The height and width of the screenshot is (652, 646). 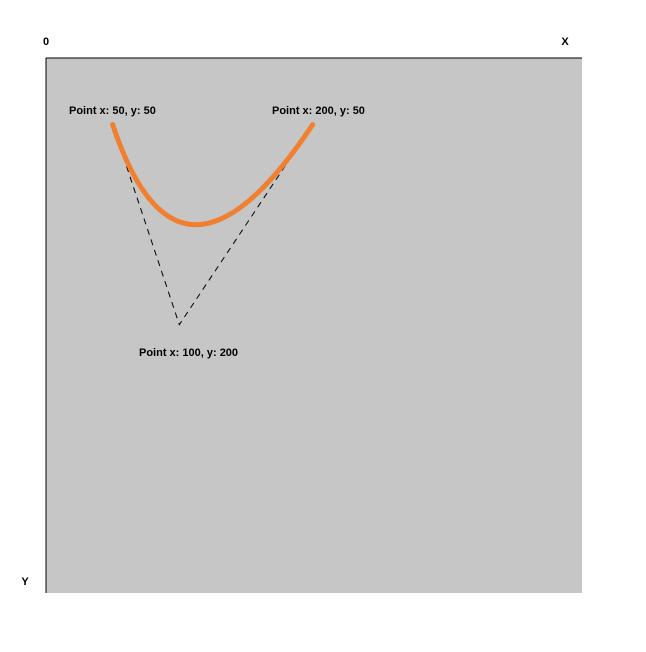 What do you see at coordinates (46, 42) in the screenshot?
I see `origin-label: 0` at bounding box center [46, 42].